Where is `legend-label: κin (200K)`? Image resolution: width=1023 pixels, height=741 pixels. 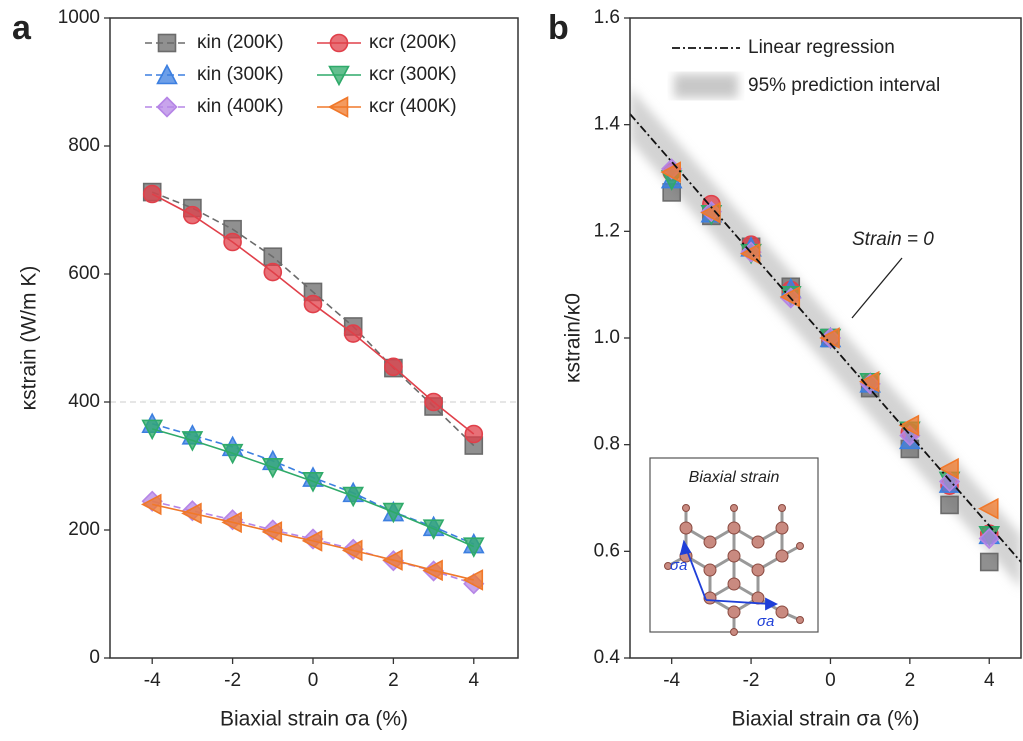
legend-label: κin (200K) is located at coordinates (240, 42).